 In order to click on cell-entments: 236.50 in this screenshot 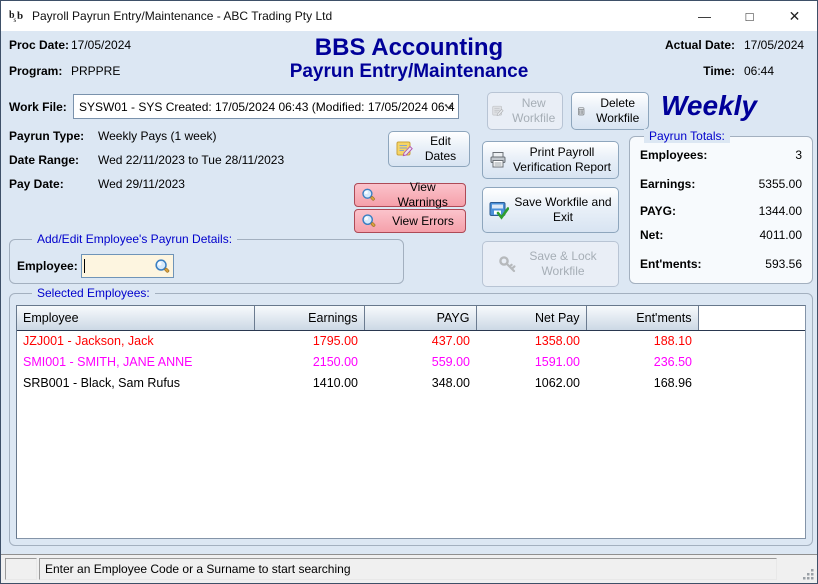, I will do `click(672, 361)`.